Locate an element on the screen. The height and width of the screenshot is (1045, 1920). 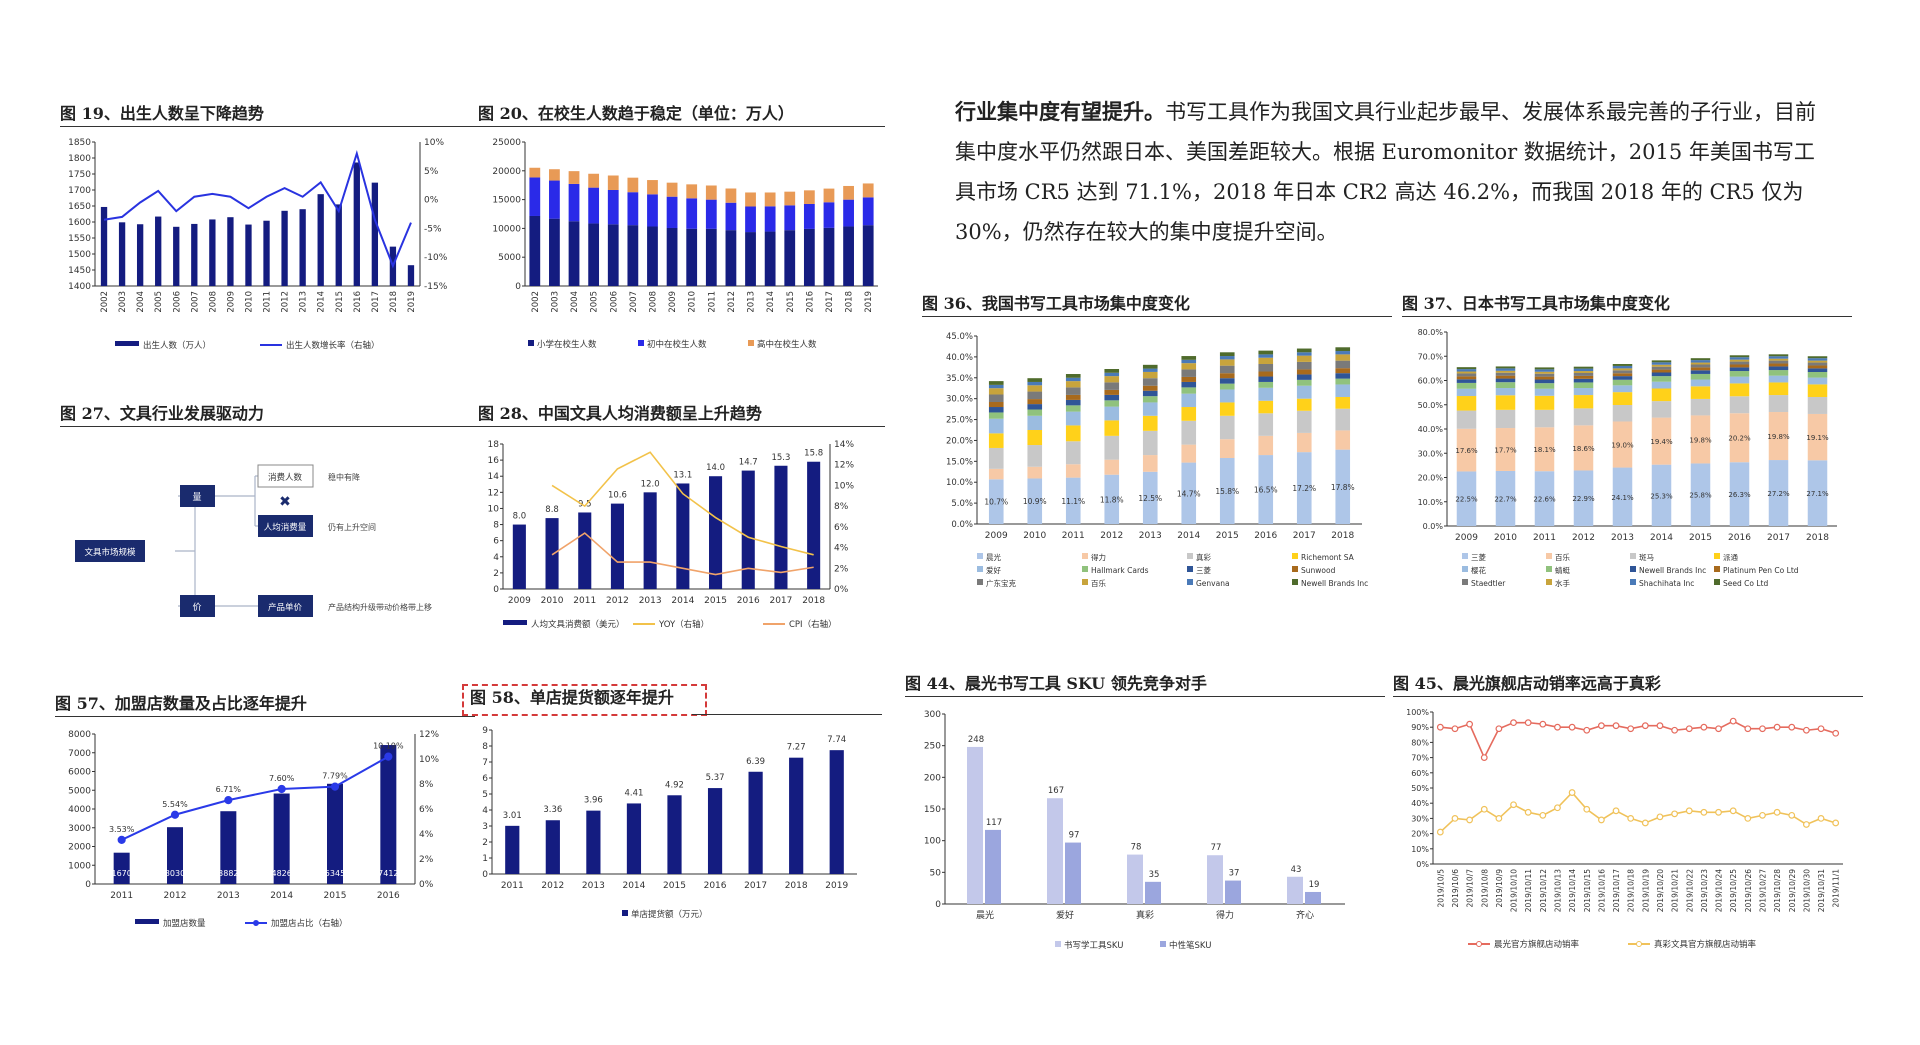
bar-data-label: 26.3% is located at coordinates (1739, 495).